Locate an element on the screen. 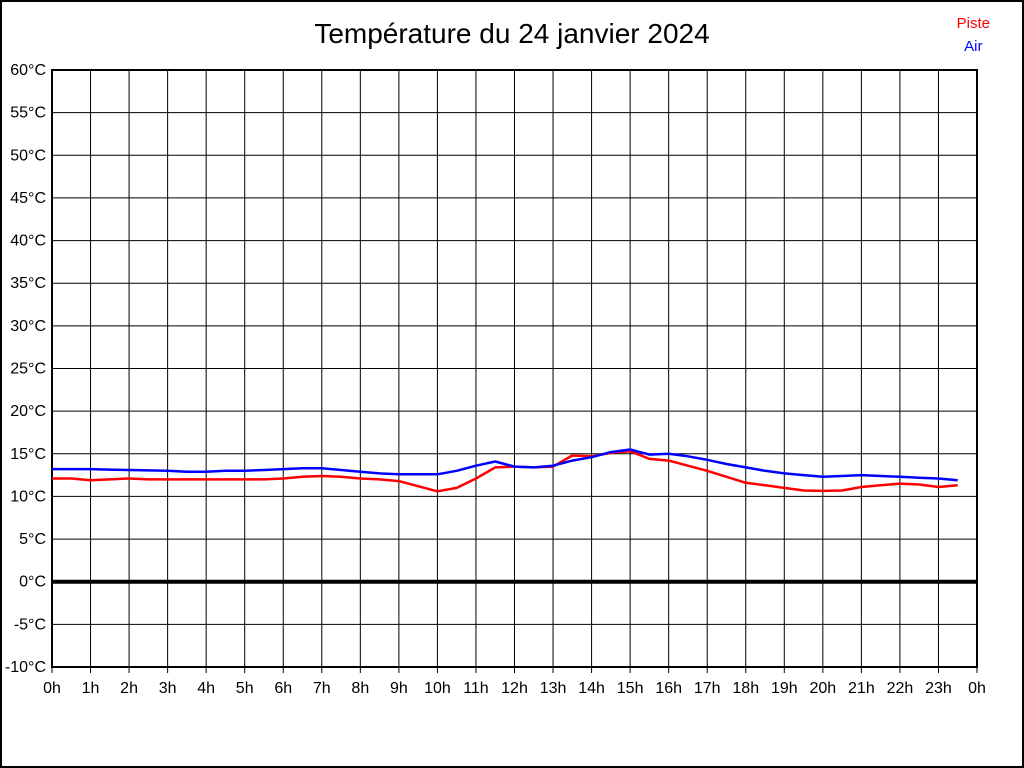 Image resolution: width=1024 pixels, height=768 pixels. x-axis-tick-label: 21h is located at coordinates (861, 688).